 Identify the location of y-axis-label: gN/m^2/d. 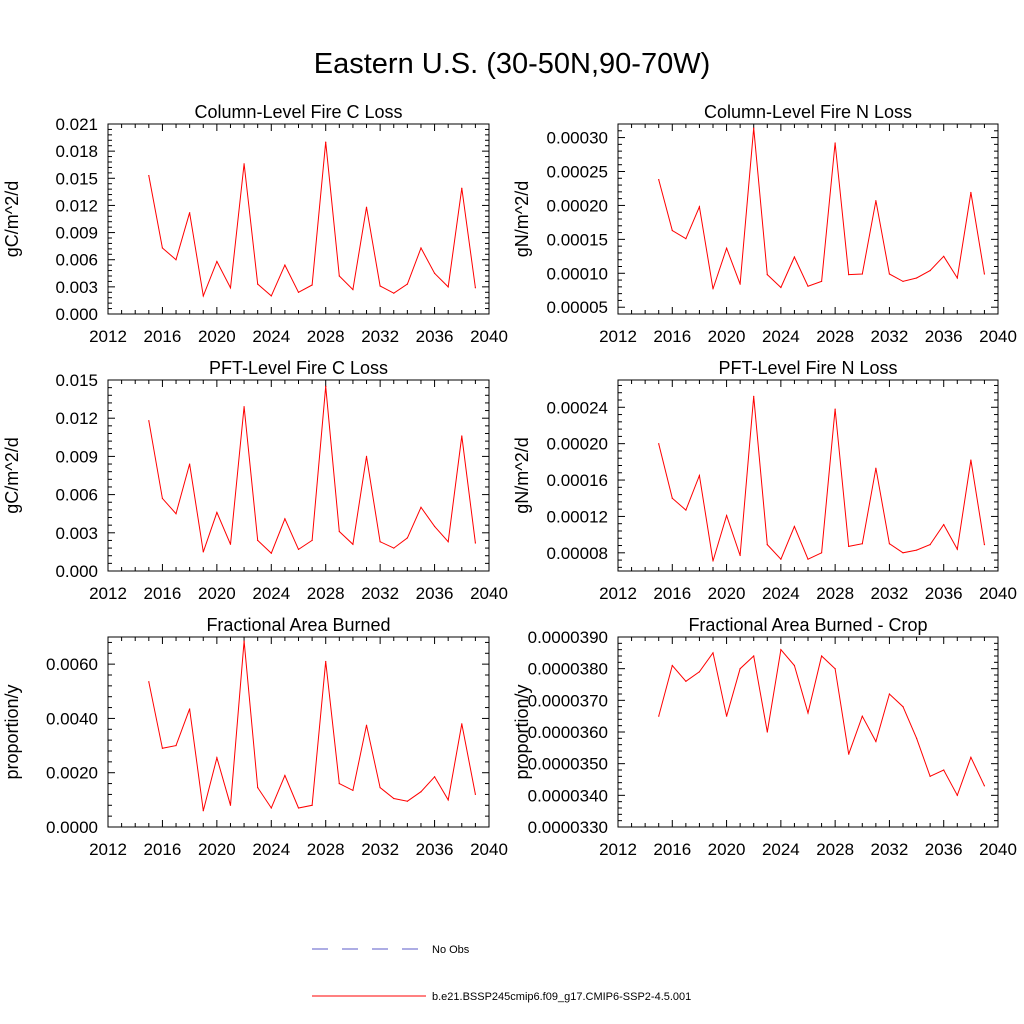
(522, 219).